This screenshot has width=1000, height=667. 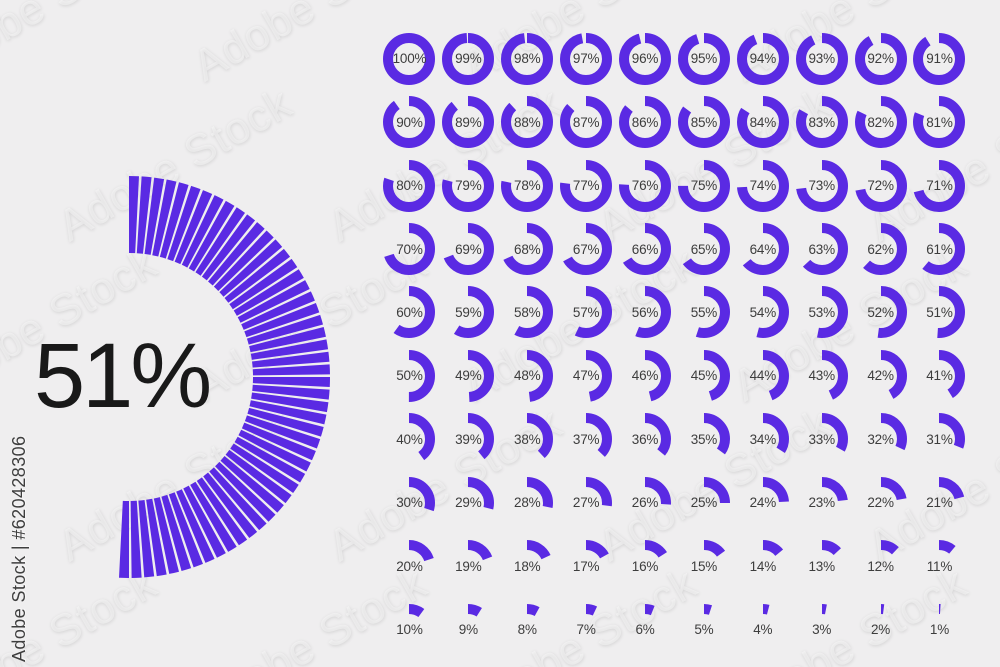 I want to click on percentage-ring-cell: 25%, so click(x=703, y=502).